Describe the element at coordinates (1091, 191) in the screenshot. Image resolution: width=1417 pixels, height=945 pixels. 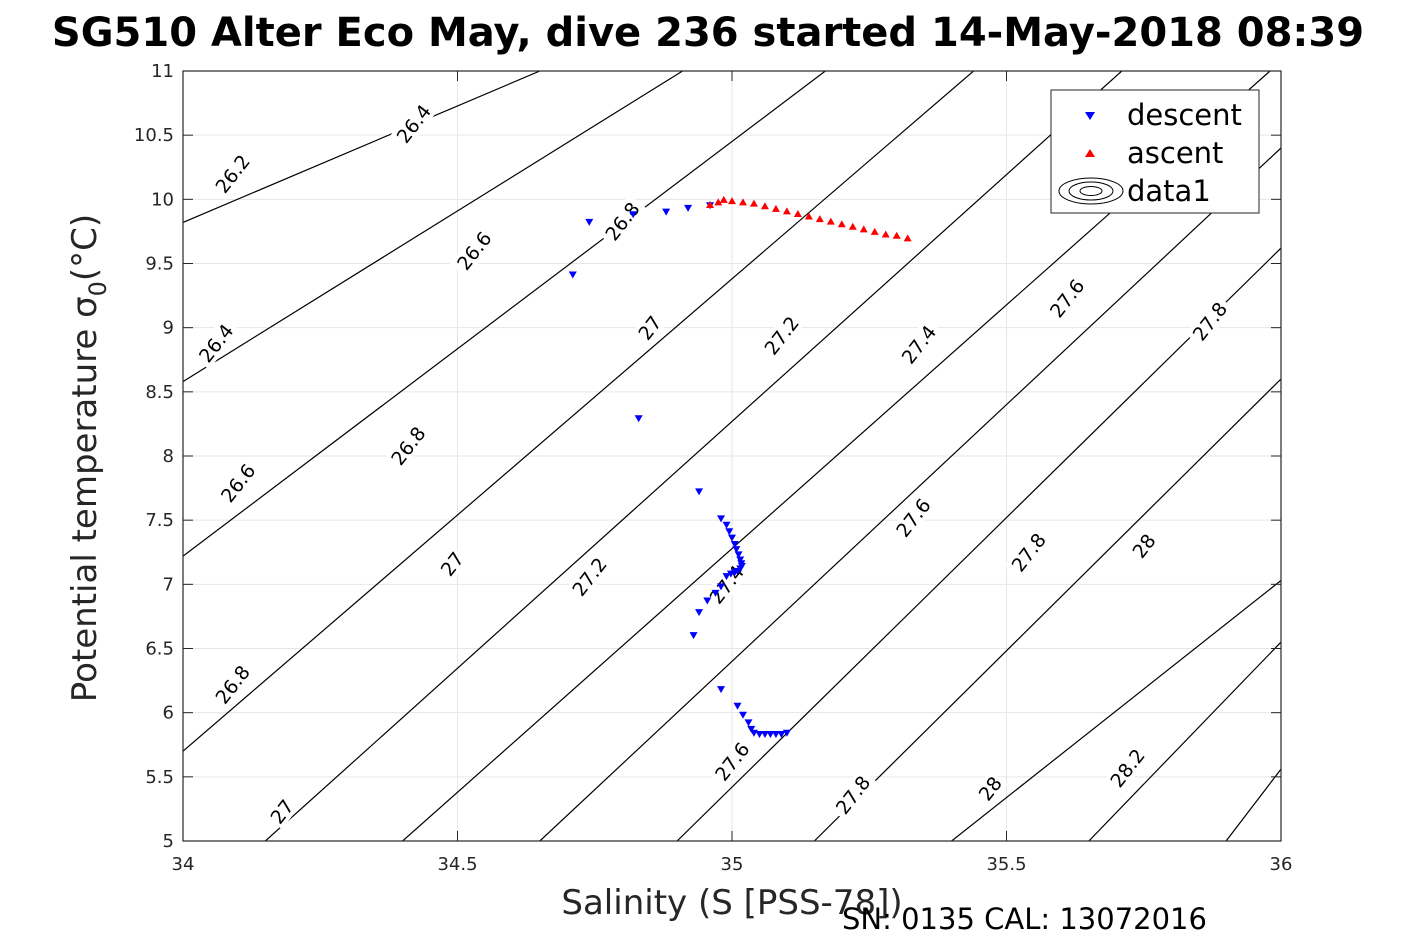
I see `legend-contour-icon` at that location.